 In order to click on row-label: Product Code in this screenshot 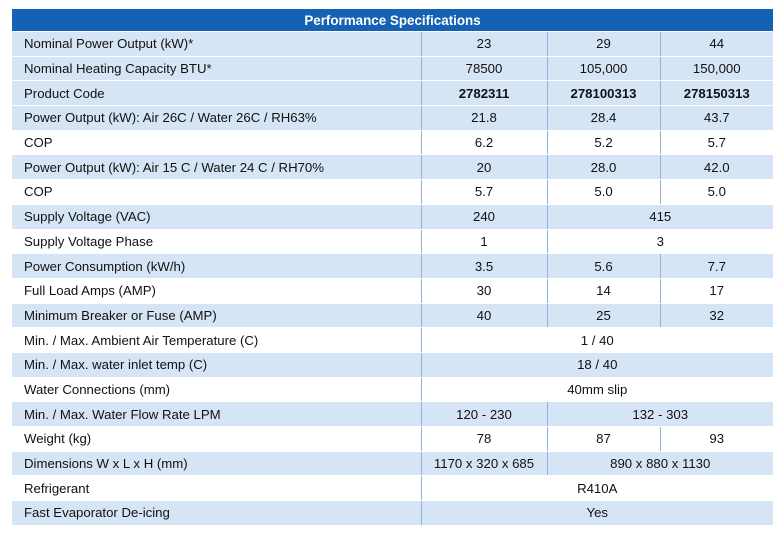, I will do `click(216, 93)`.